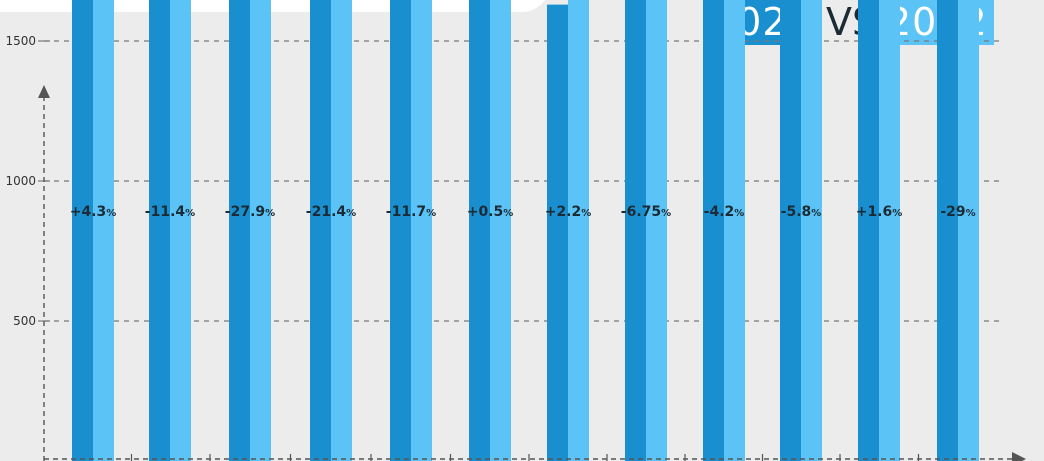 This screenshot has width=1044, height=461. I want to click on change-label: -5.8%, so click(801, 212).